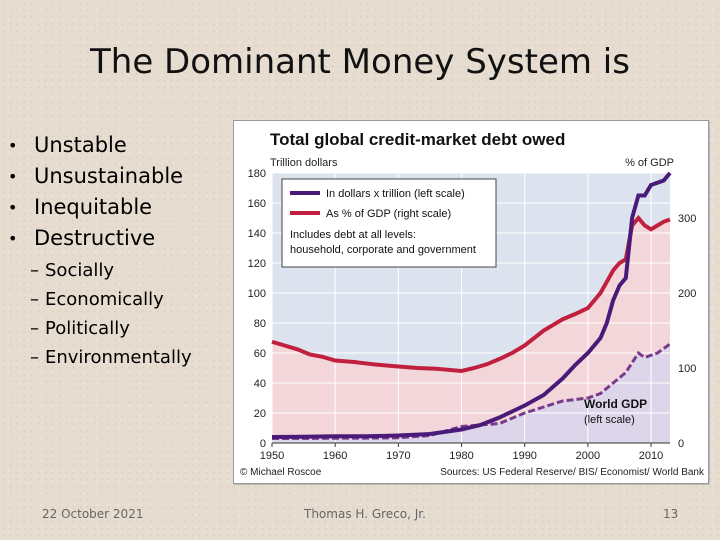  I want to click on legend-label-pct: As % of GDP (right scale), so click(388, 214).